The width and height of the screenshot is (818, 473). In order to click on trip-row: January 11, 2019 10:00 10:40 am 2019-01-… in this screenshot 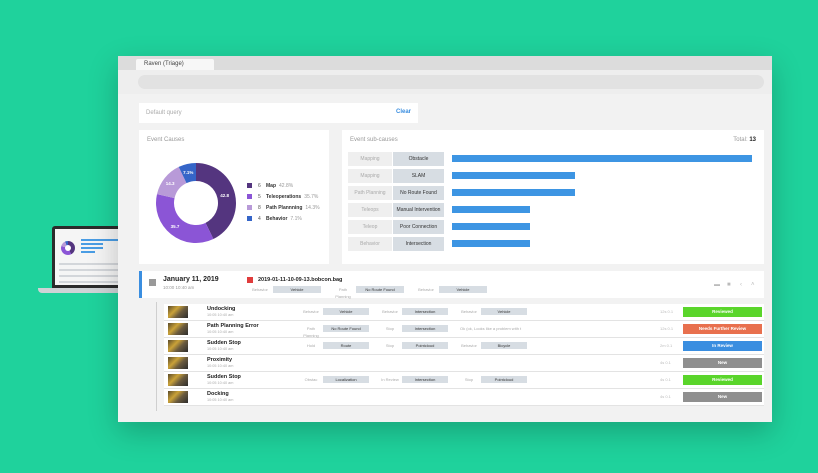, I will do `click(451, 285)`.